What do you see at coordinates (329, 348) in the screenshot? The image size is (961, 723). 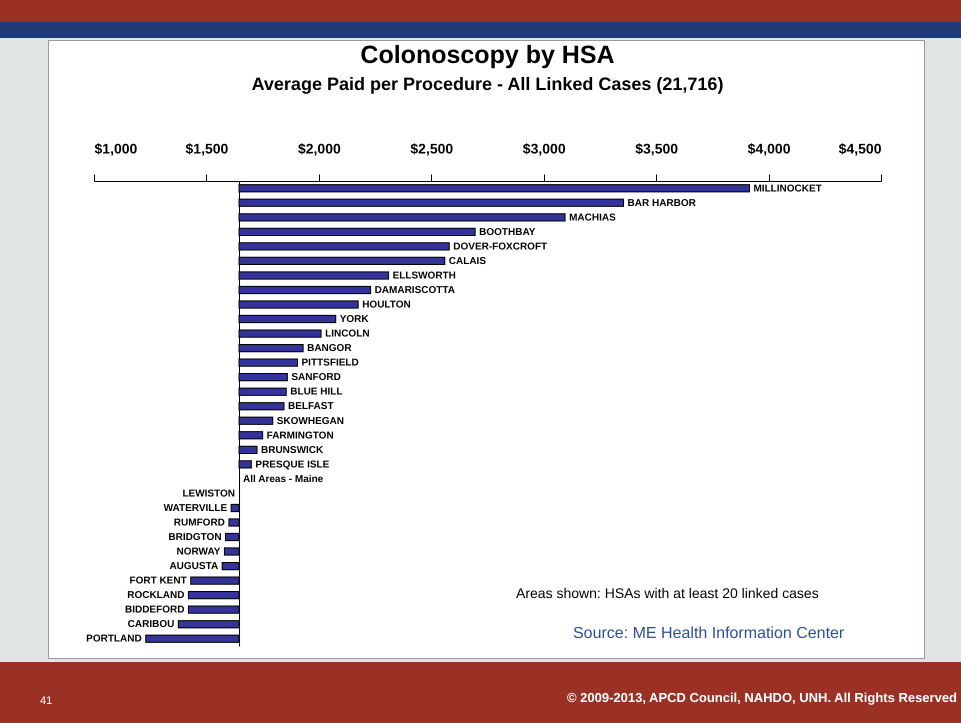 I see `y-tick-label: BANGOR` at bounding box center [329, 348].